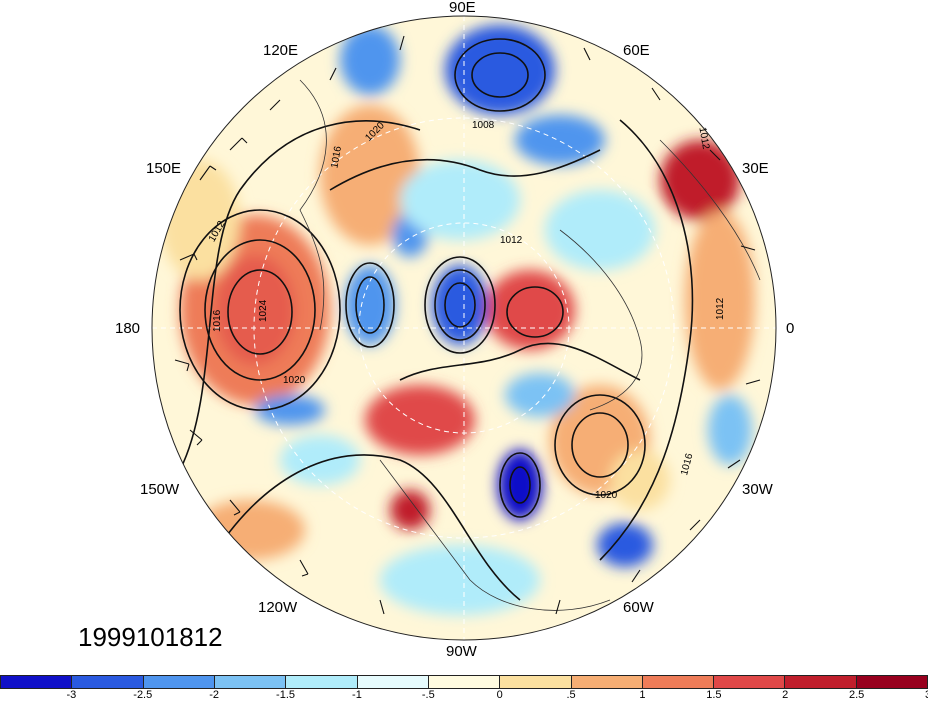 The image size is (928, 702). What do you see at coordinates (757, 489) in the screenshot?
I see `longitude-label-30w: 30W` at bounding box center [757, 489].